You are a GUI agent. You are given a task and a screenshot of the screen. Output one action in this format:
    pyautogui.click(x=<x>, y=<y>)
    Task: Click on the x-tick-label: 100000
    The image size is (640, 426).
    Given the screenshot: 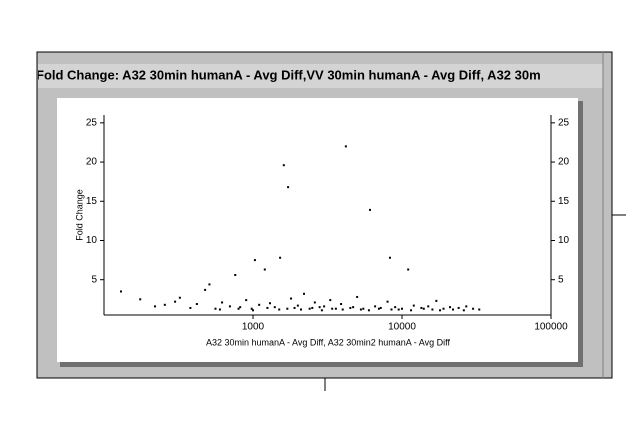 What is the action you would take?
    pyautogui.click(x=551, y=327)
    